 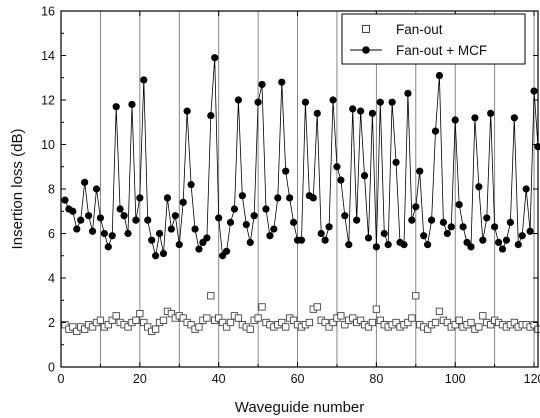 I want to click on legend-label: Fan-out, so click(x=419, y=29).